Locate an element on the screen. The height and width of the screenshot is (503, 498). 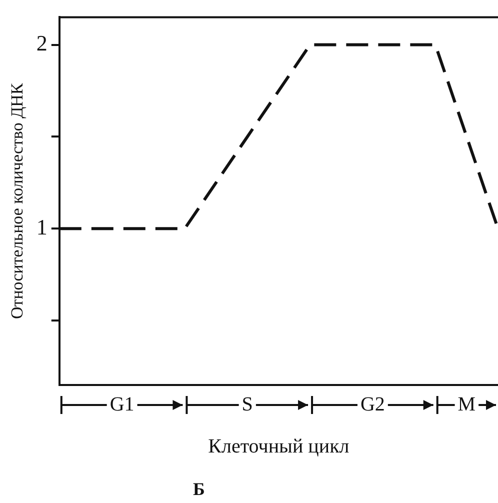
x-axis-title: Клеточный цикл is located at coordinates (279, 446).